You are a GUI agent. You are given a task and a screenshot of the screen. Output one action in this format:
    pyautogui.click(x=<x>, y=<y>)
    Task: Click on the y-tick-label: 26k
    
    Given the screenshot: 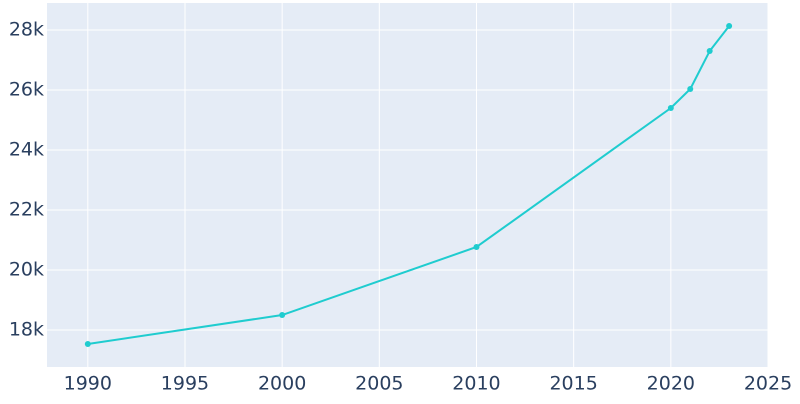 What is the action you would take?
    pyautogui.click(x=26, y=90)
    